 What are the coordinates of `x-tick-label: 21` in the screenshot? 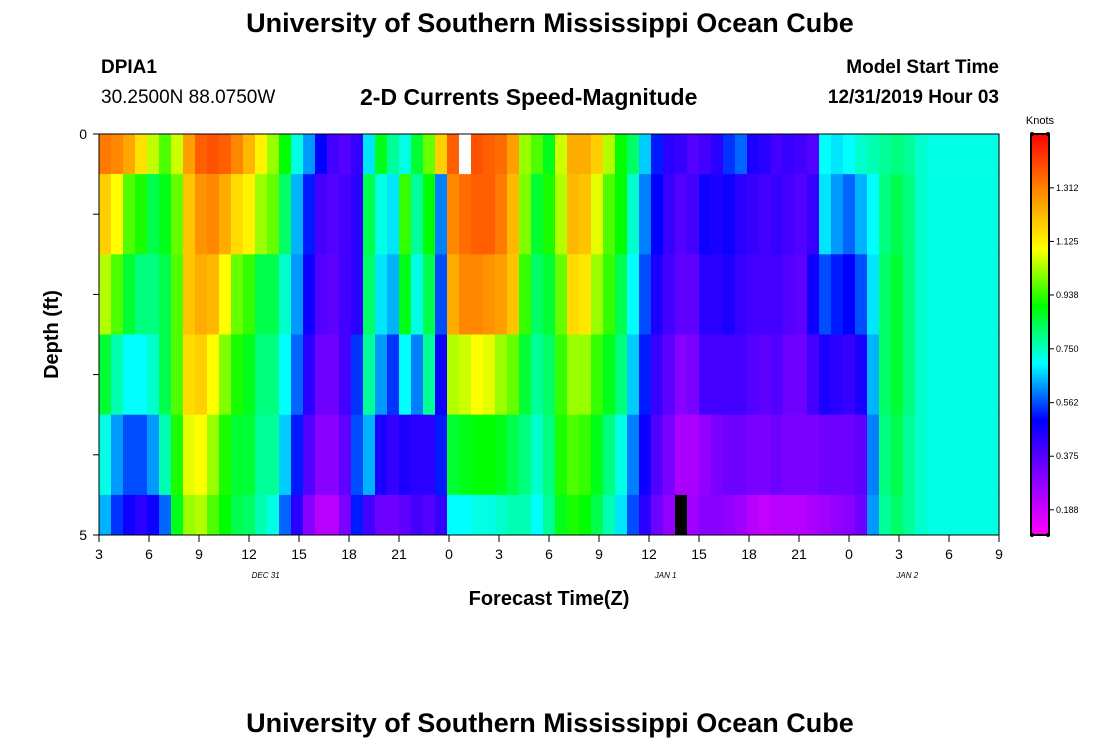 It's located at (399, 554).